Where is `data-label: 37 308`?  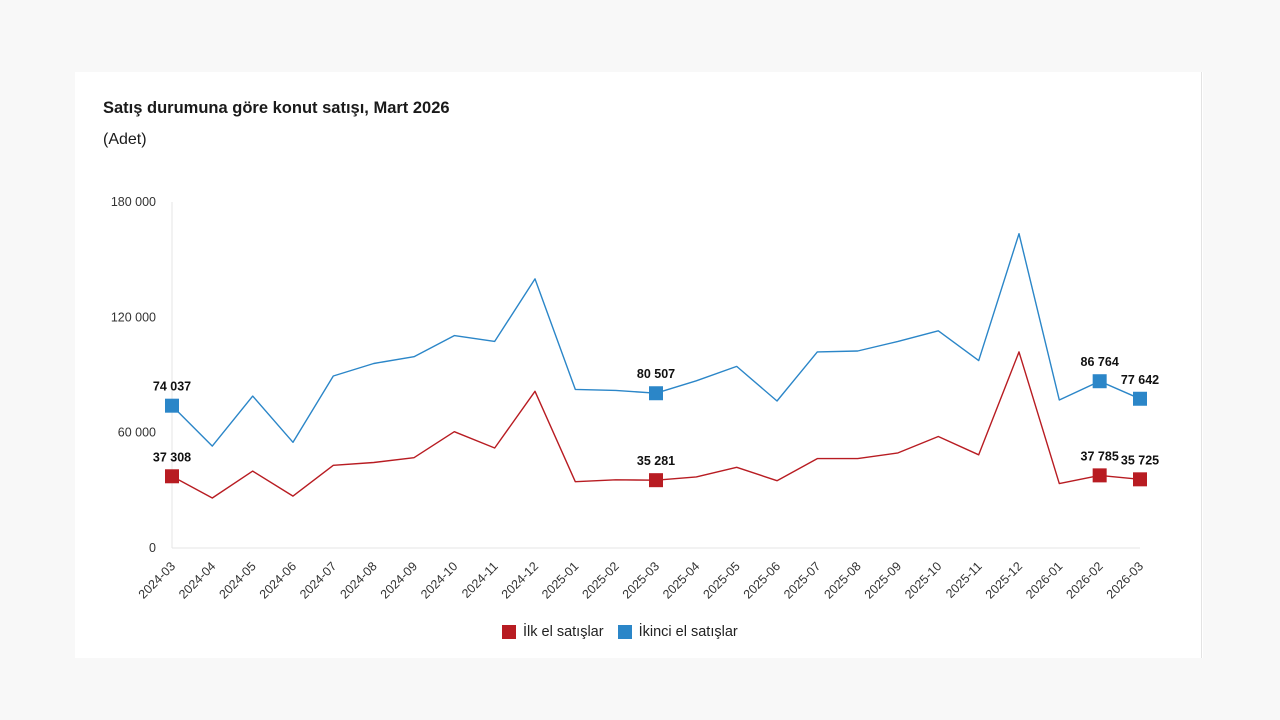 data-label: 37 308 is located at coordinates (172, 457).